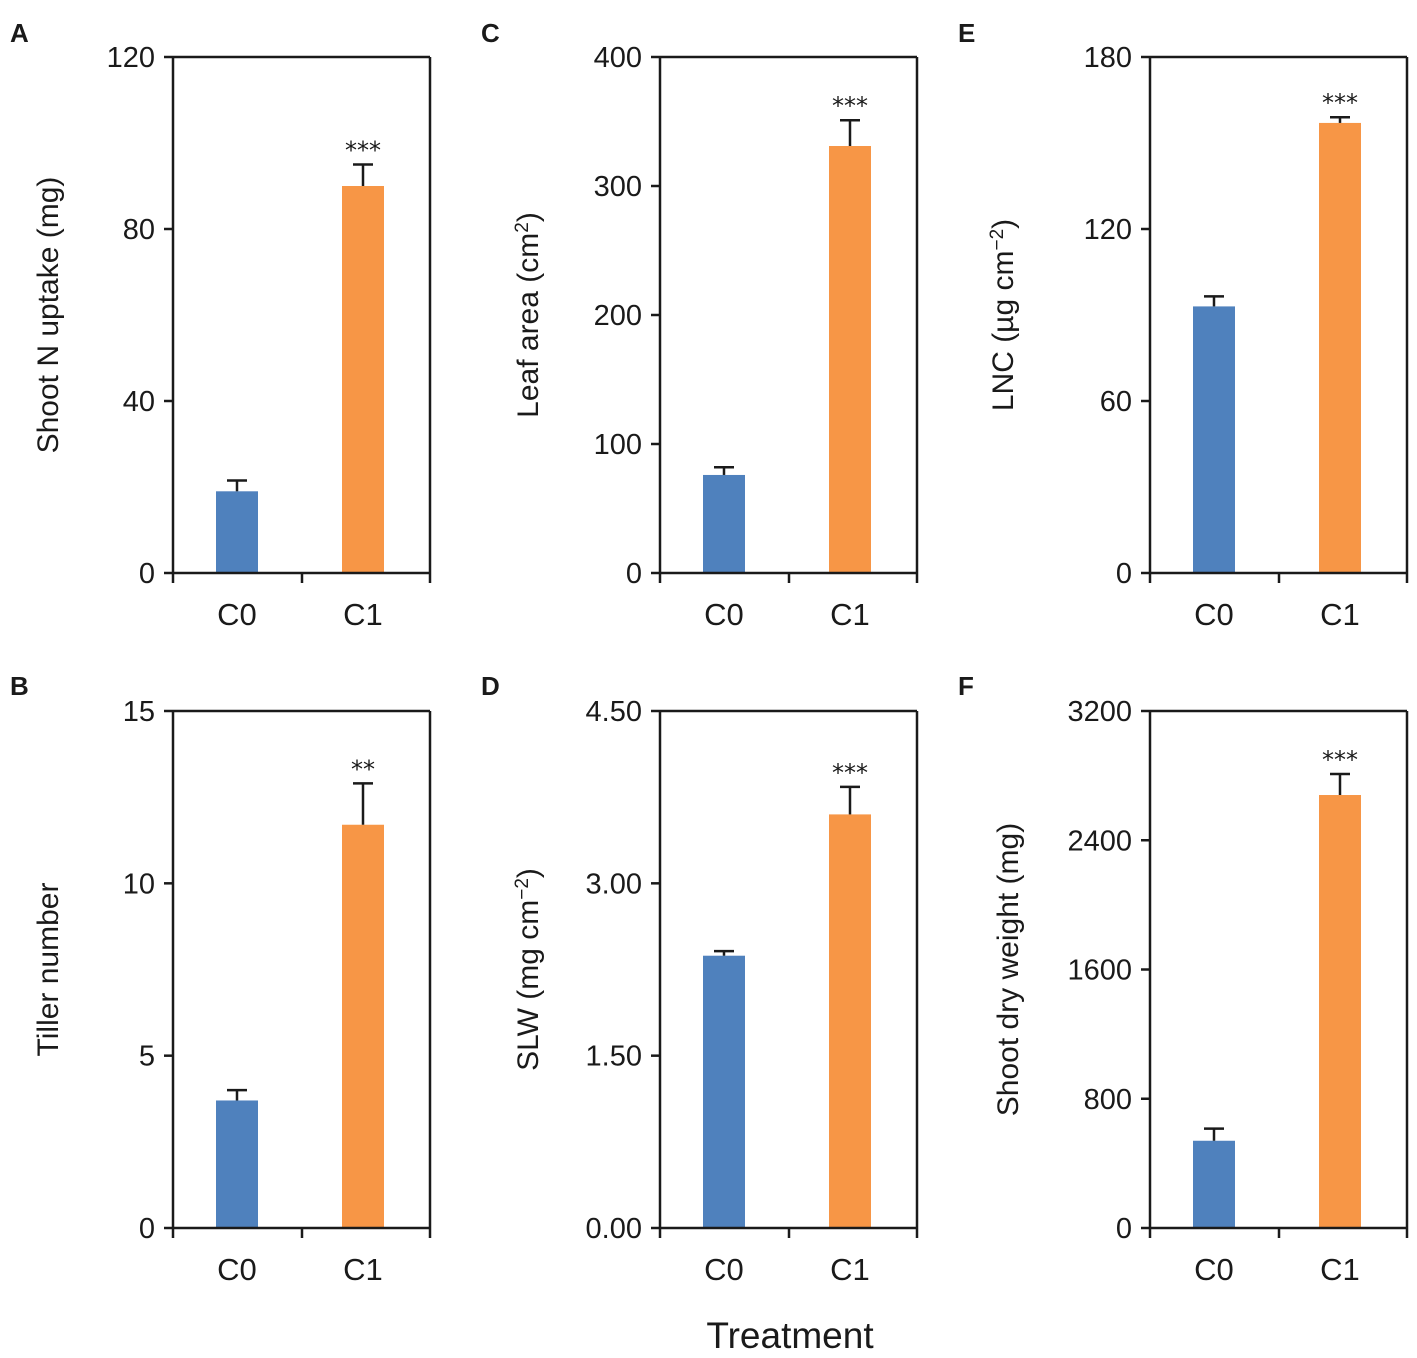  I want to click on panel-d-y-tick-label: 1.50, so click(614, 1057).